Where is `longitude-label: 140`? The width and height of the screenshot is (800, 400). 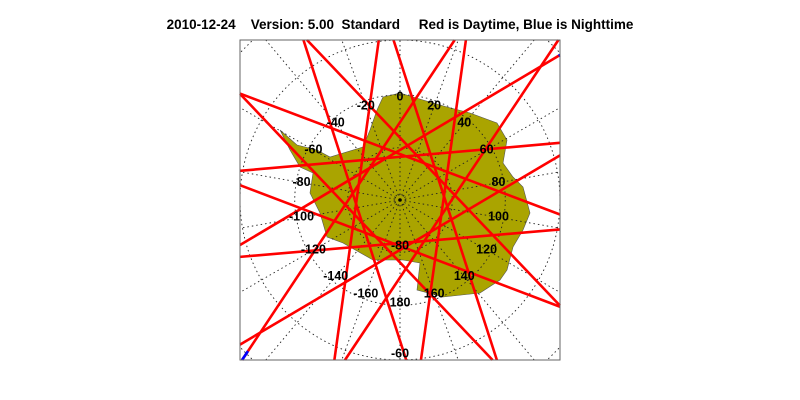
longitude-label: 140 is located at coordinates (464, 276).